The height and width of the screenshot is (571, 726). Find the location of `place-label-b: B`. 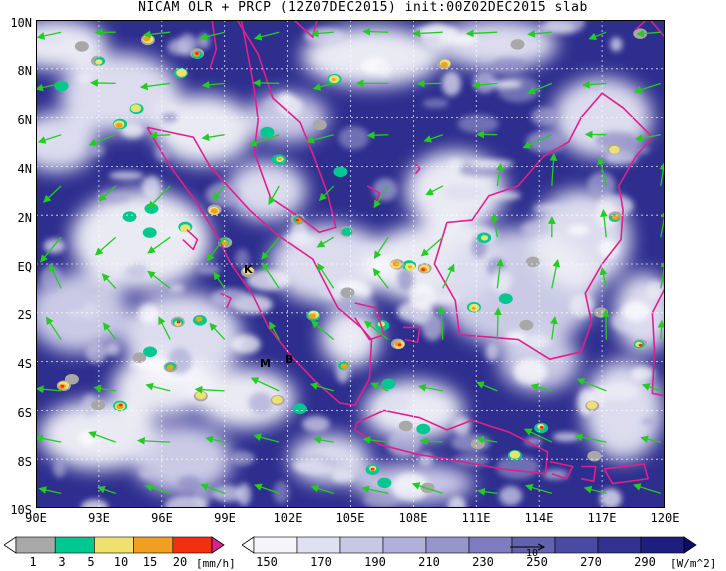

place-label-b: B is located at coordinates (289, 359).